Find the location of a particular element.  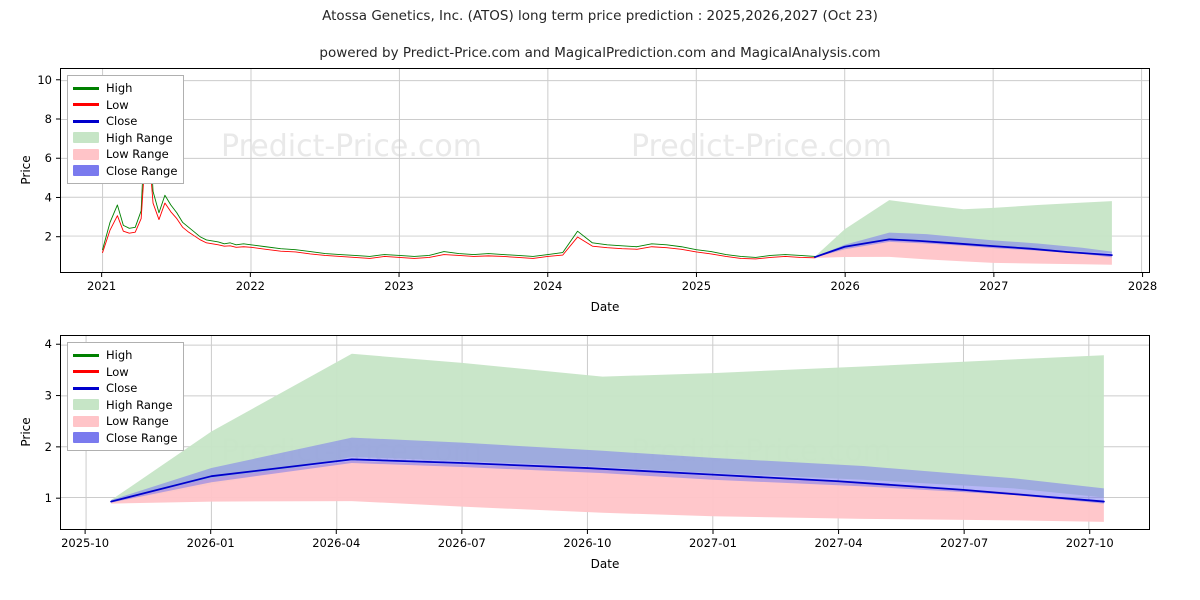

chart-top-xlabel: Date is located at coordinates (605, 307).